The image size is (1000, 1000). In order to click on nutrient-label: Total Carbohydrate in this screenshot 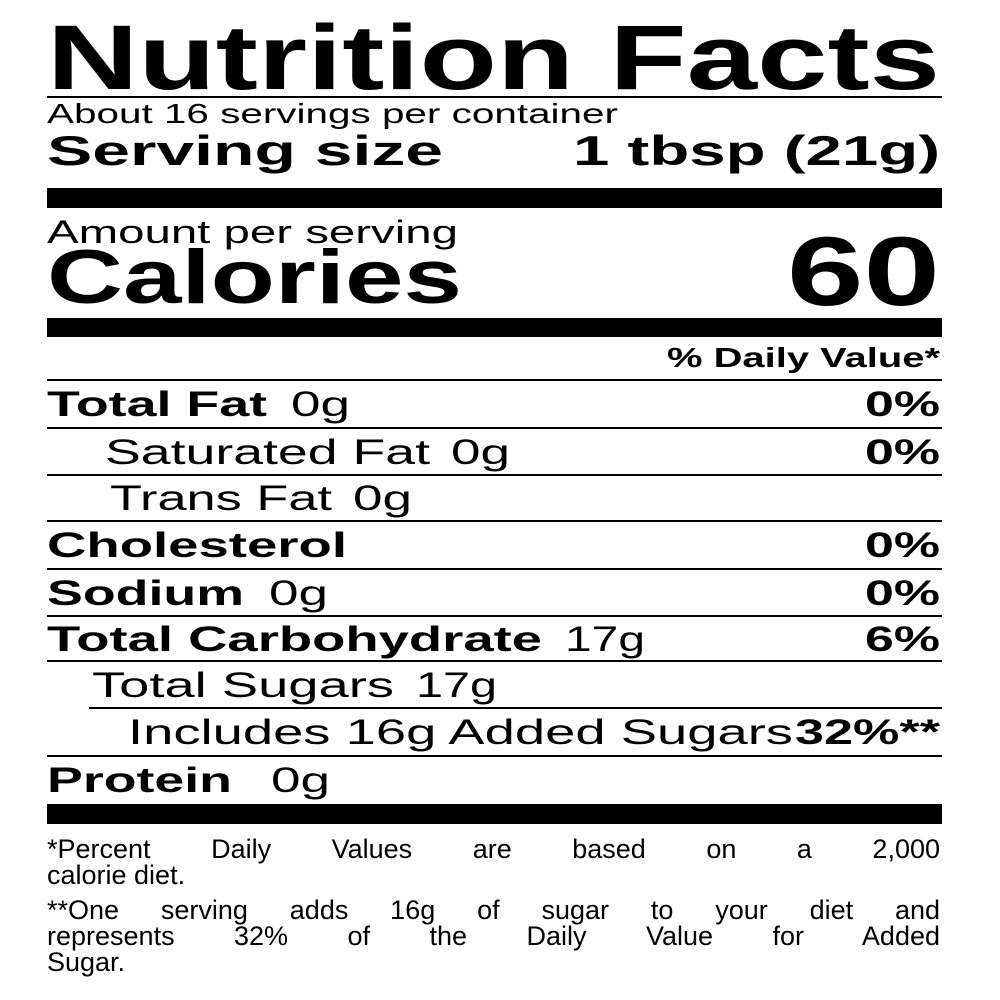, I will do `click(294, 639)`.